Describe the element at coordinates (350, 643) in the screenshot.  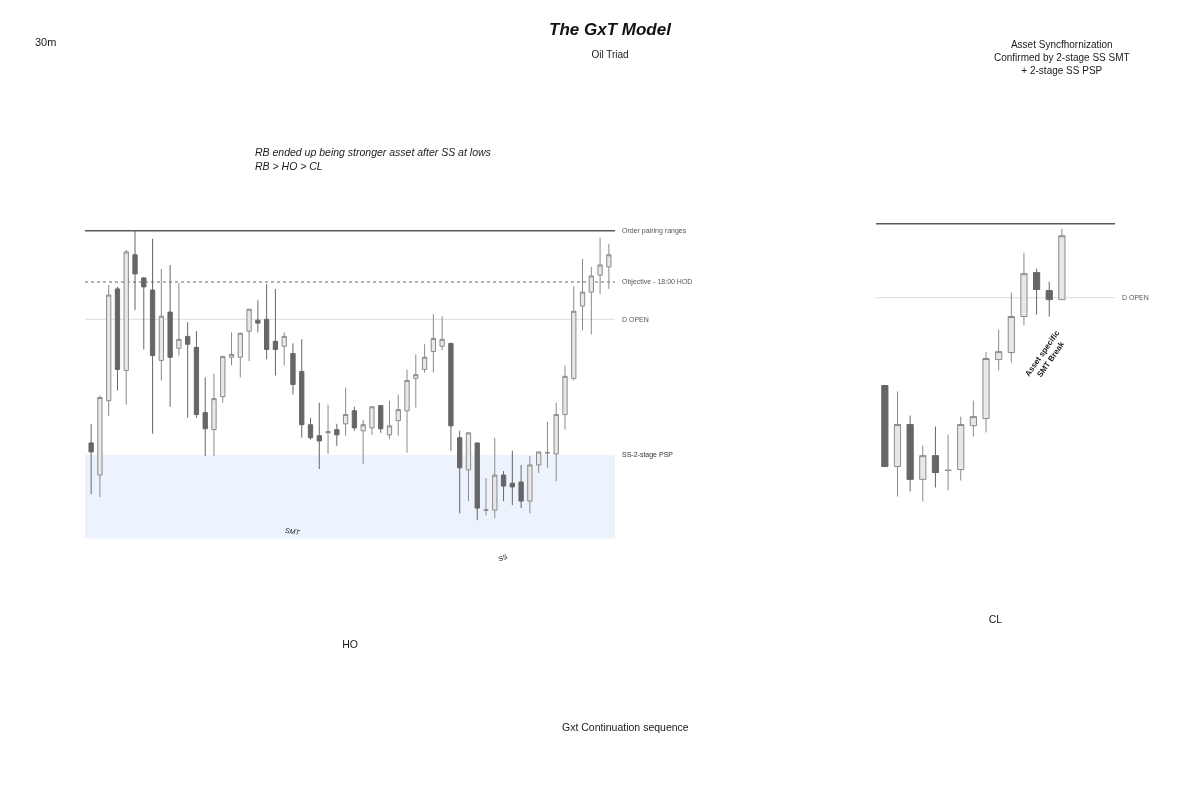
I see `x-axis-title: HO` at that location.